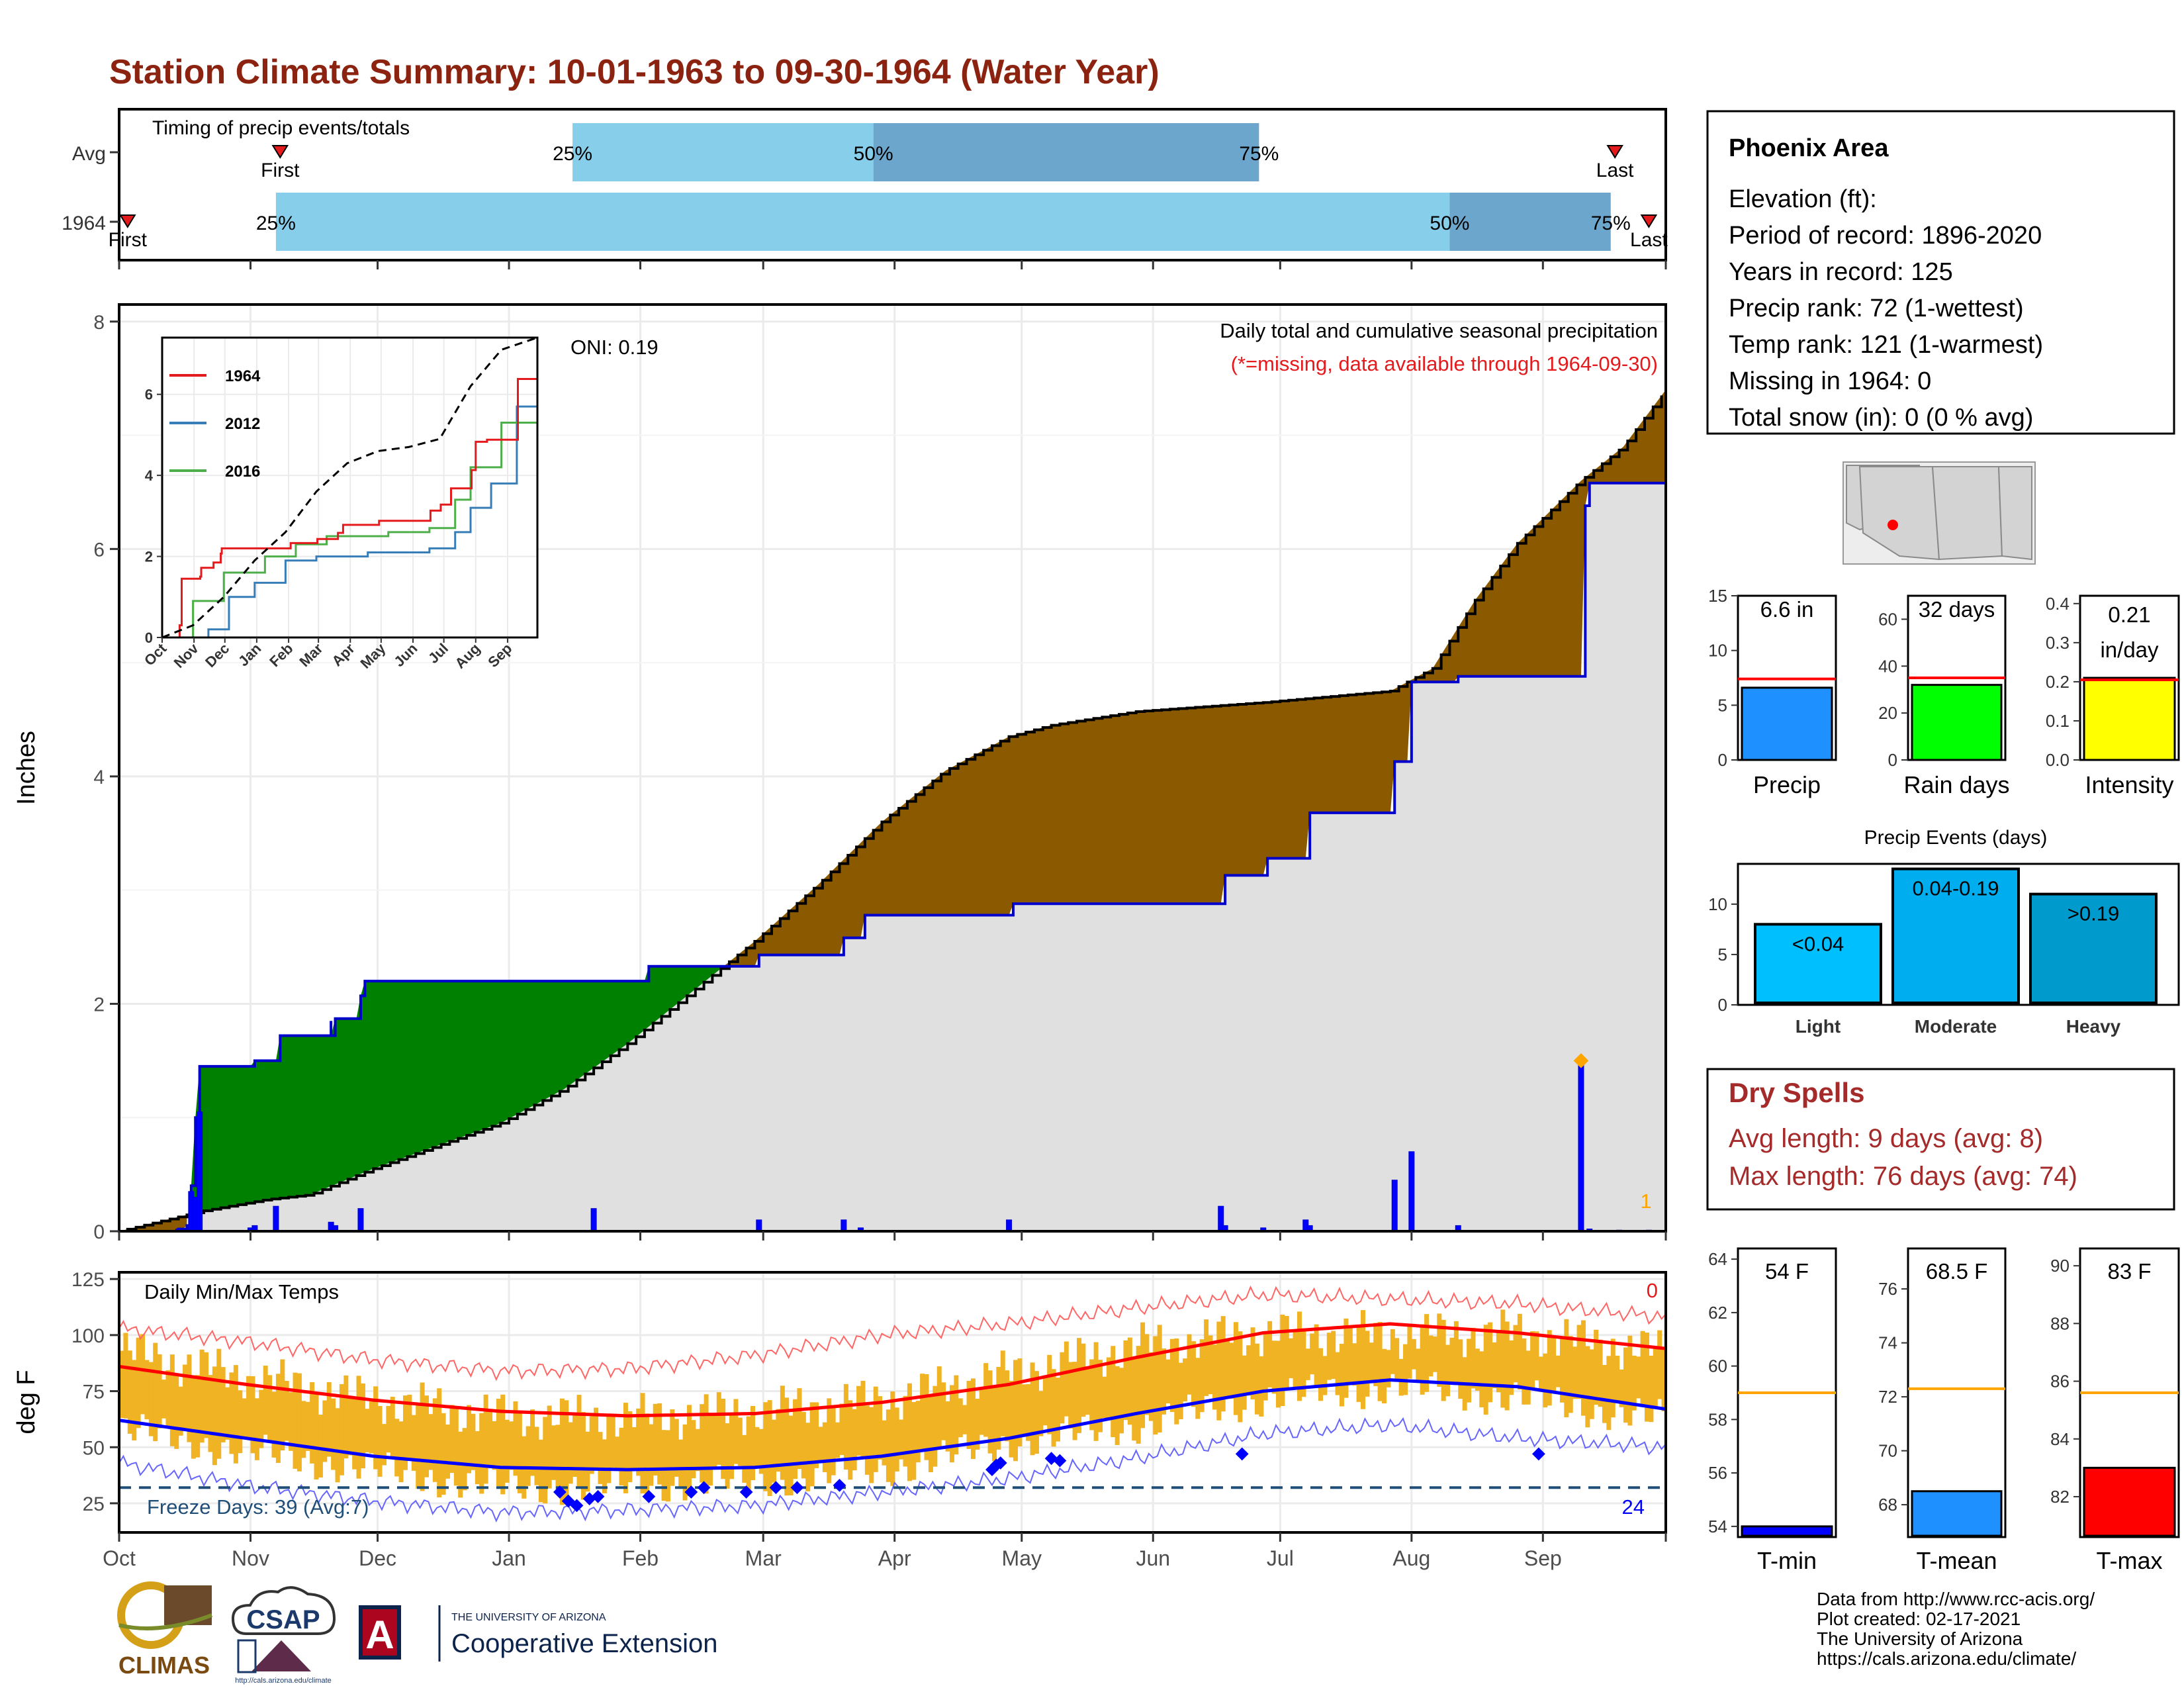  Describe the element at coordinates (283, 1610) in the screenshot. I see `csap-cloud` at that location.